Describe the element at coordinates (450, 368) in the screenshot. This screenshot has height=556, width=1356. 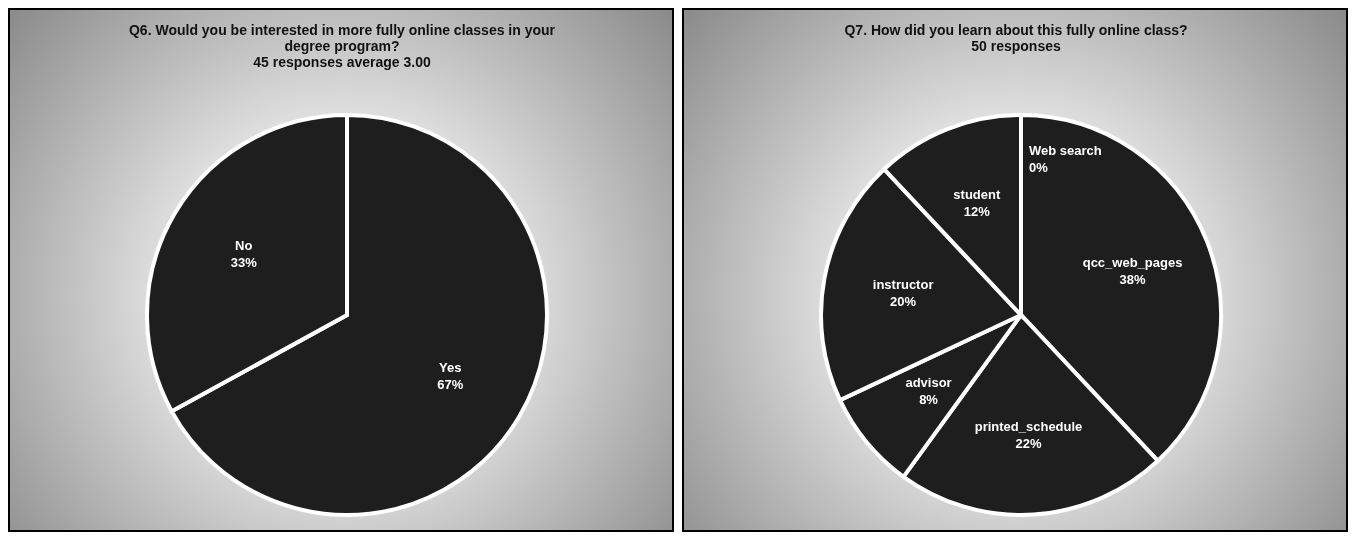
I see `slice-label: Yes` at that location.